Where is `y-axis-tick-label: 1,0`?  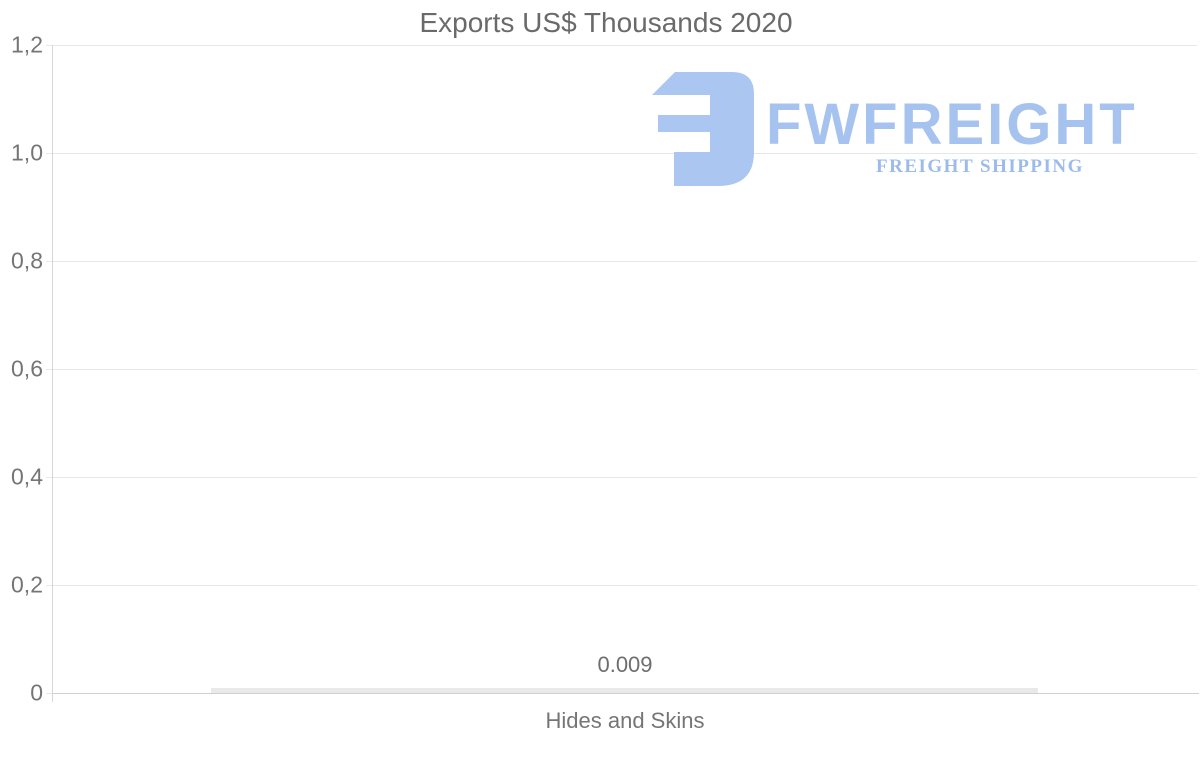
y-axis-tick-label: 1,0 is located at coordinates (27, 152).